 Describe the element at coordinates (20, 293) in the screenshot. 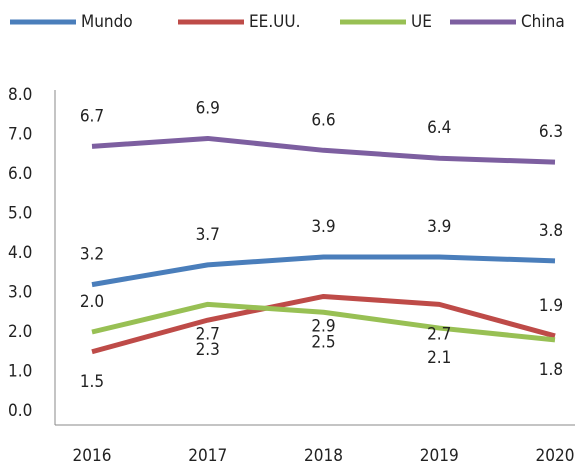

I see `y-tick-label: 3.0` at that location.